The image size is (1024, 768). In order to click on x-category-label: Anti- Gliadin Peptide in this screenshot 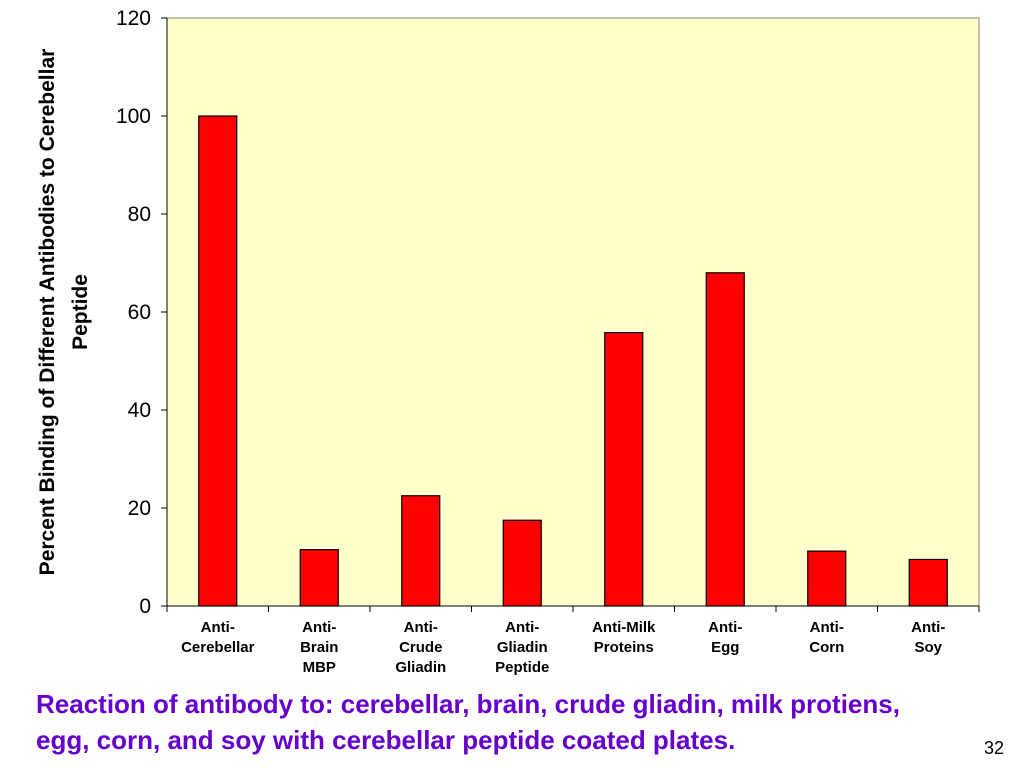, I will do `click(522, 647)`.